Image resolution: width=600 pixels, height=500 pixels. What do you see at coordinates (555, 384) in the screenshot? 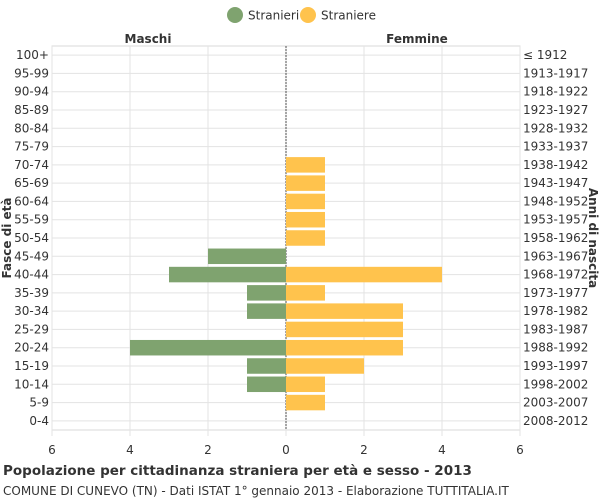
I see `birth-years-label: 1998-2002` at bounding box center [555, 384].